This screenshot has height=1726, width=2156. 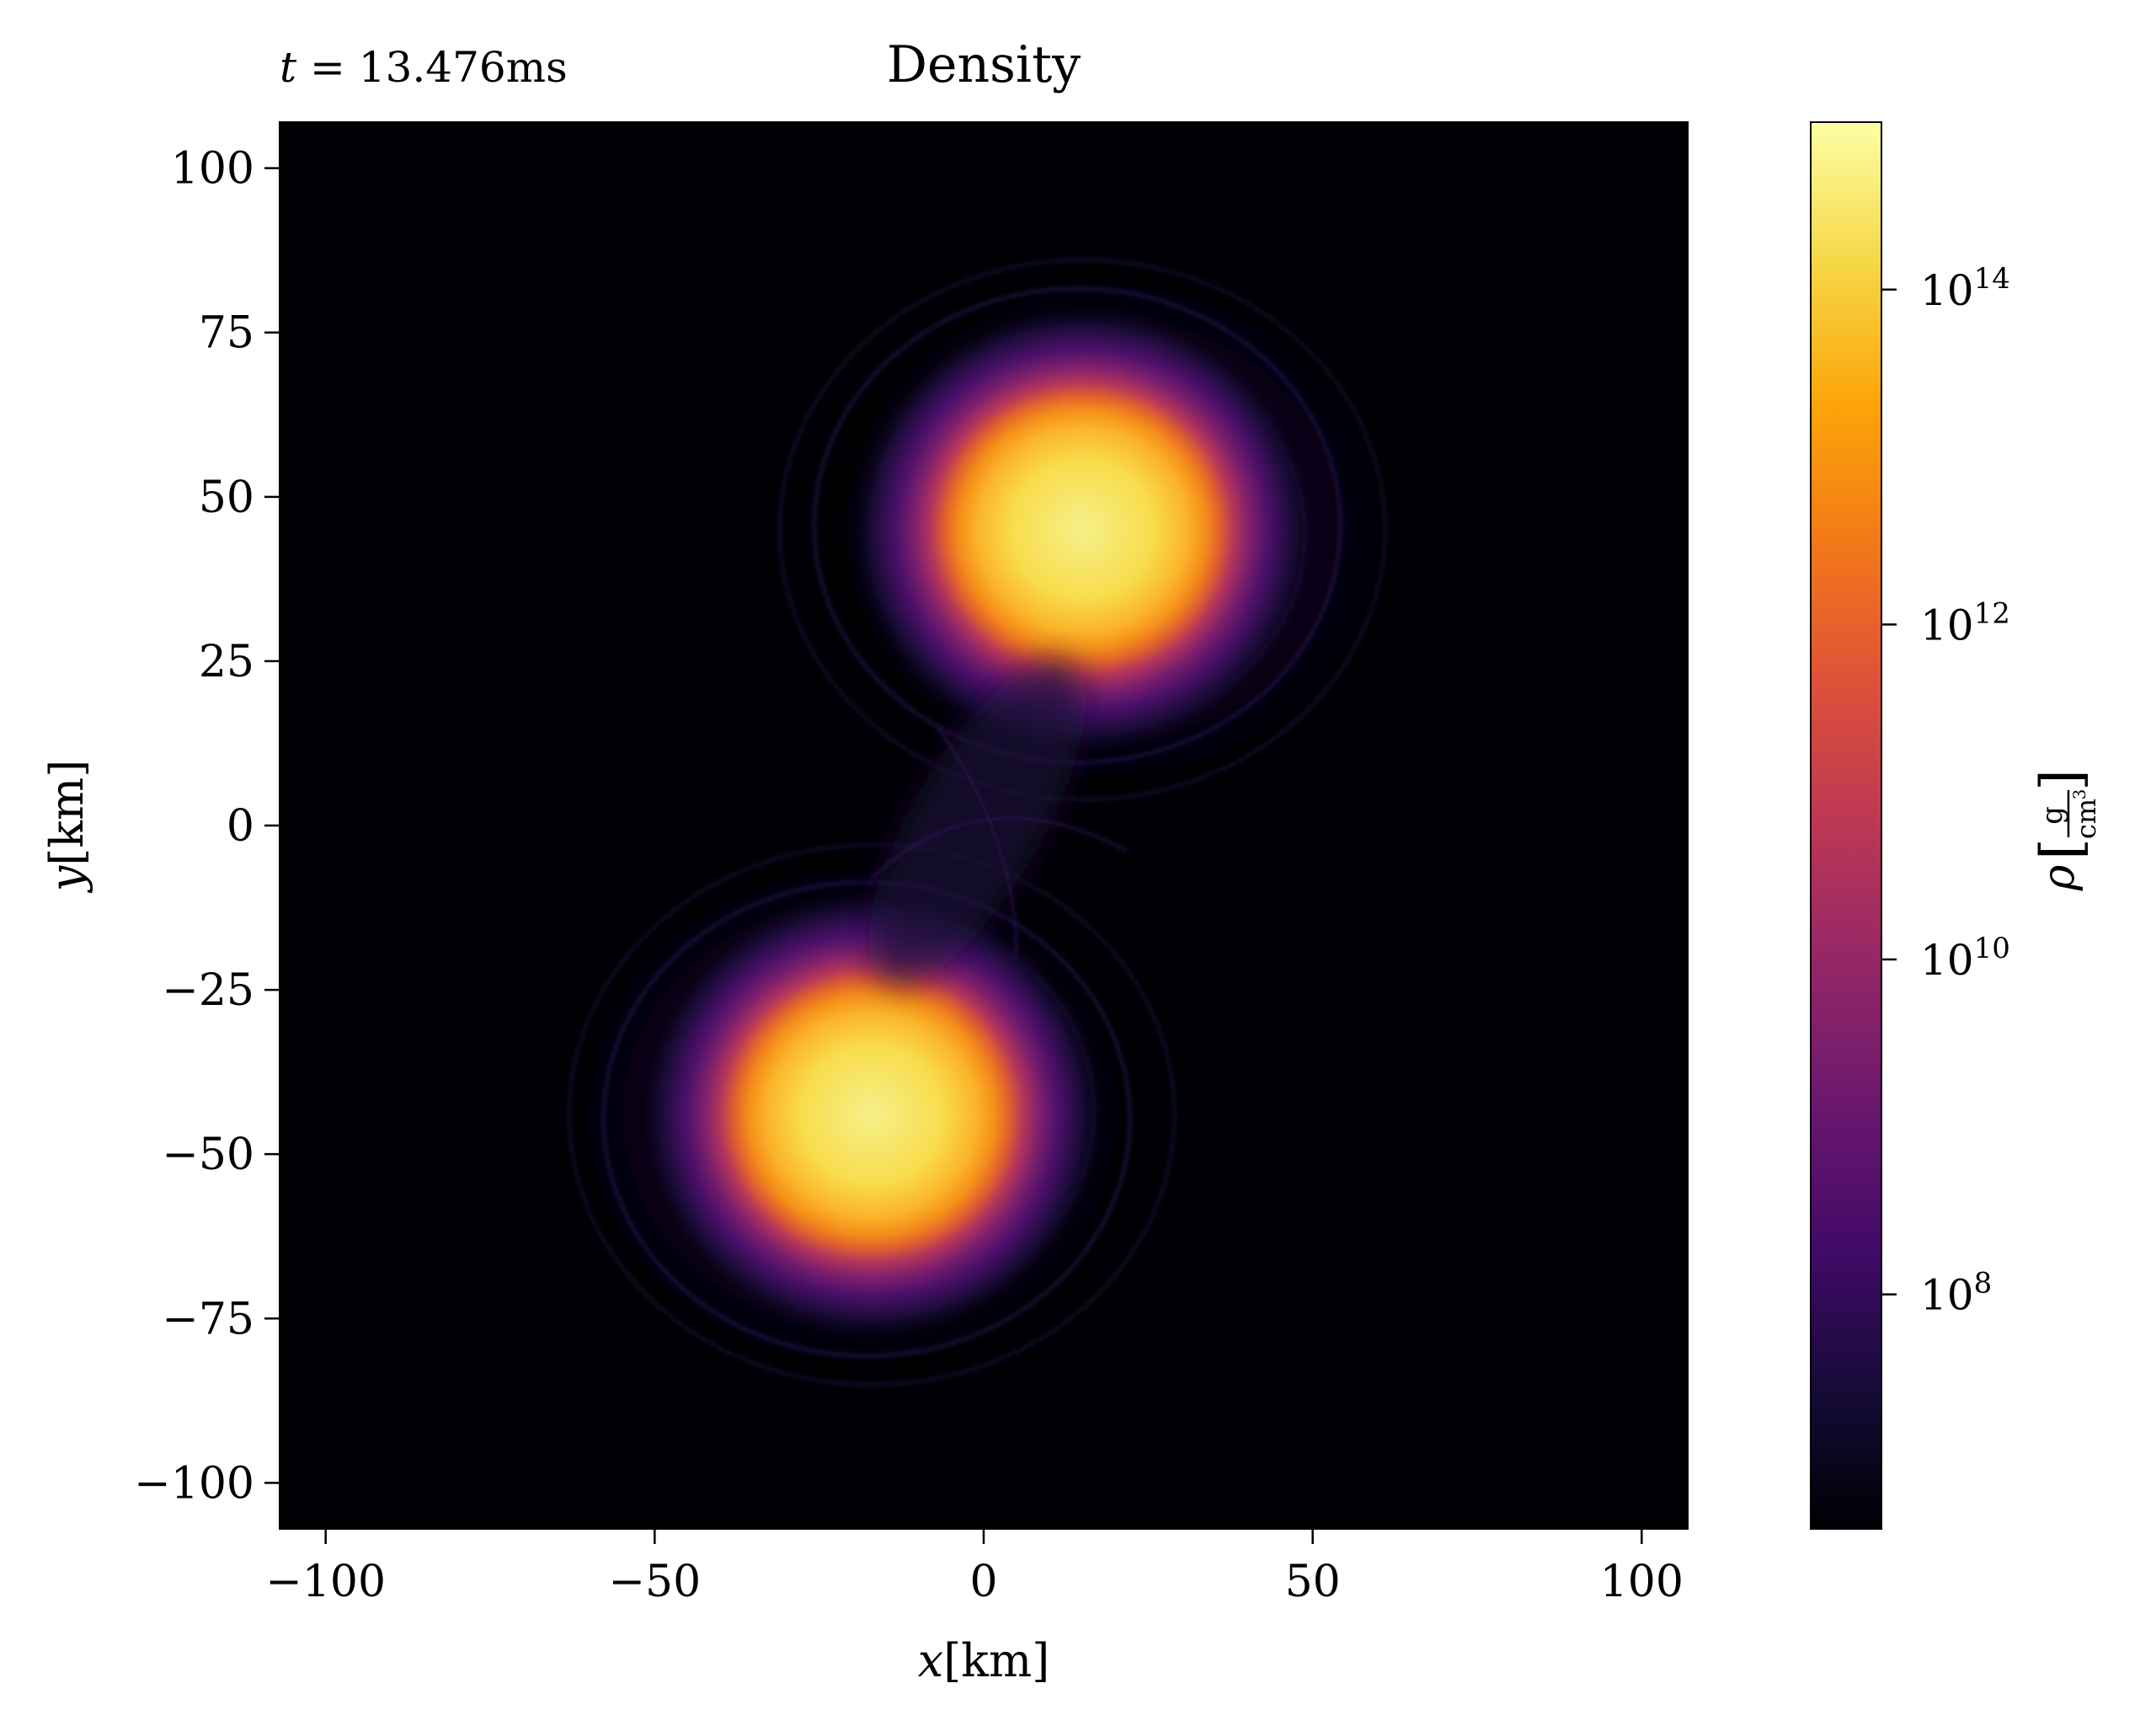 I want to click on colorbar-label: ρ [ g cm 3 ], so click(x=2065, y=830).